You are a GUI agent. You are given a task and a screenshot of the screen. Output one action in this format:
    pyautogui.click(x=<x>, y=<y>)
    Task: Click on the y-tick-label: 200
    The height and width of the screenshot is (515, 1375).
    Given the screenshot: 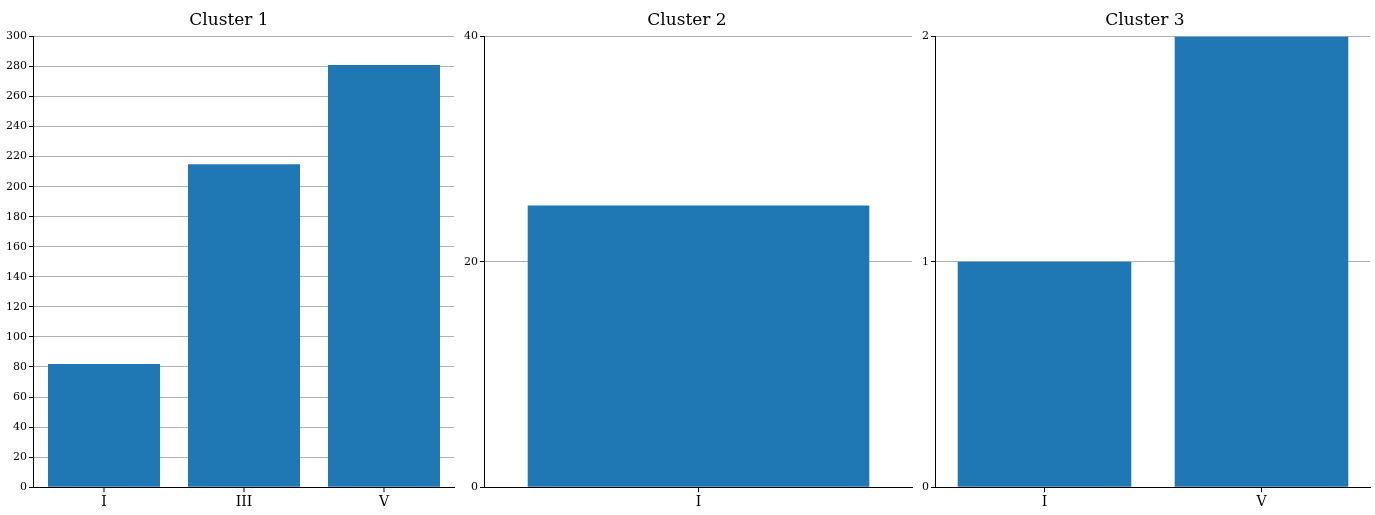 What is the action you would take?
    pyautogui.click(x=16, y=186)
    